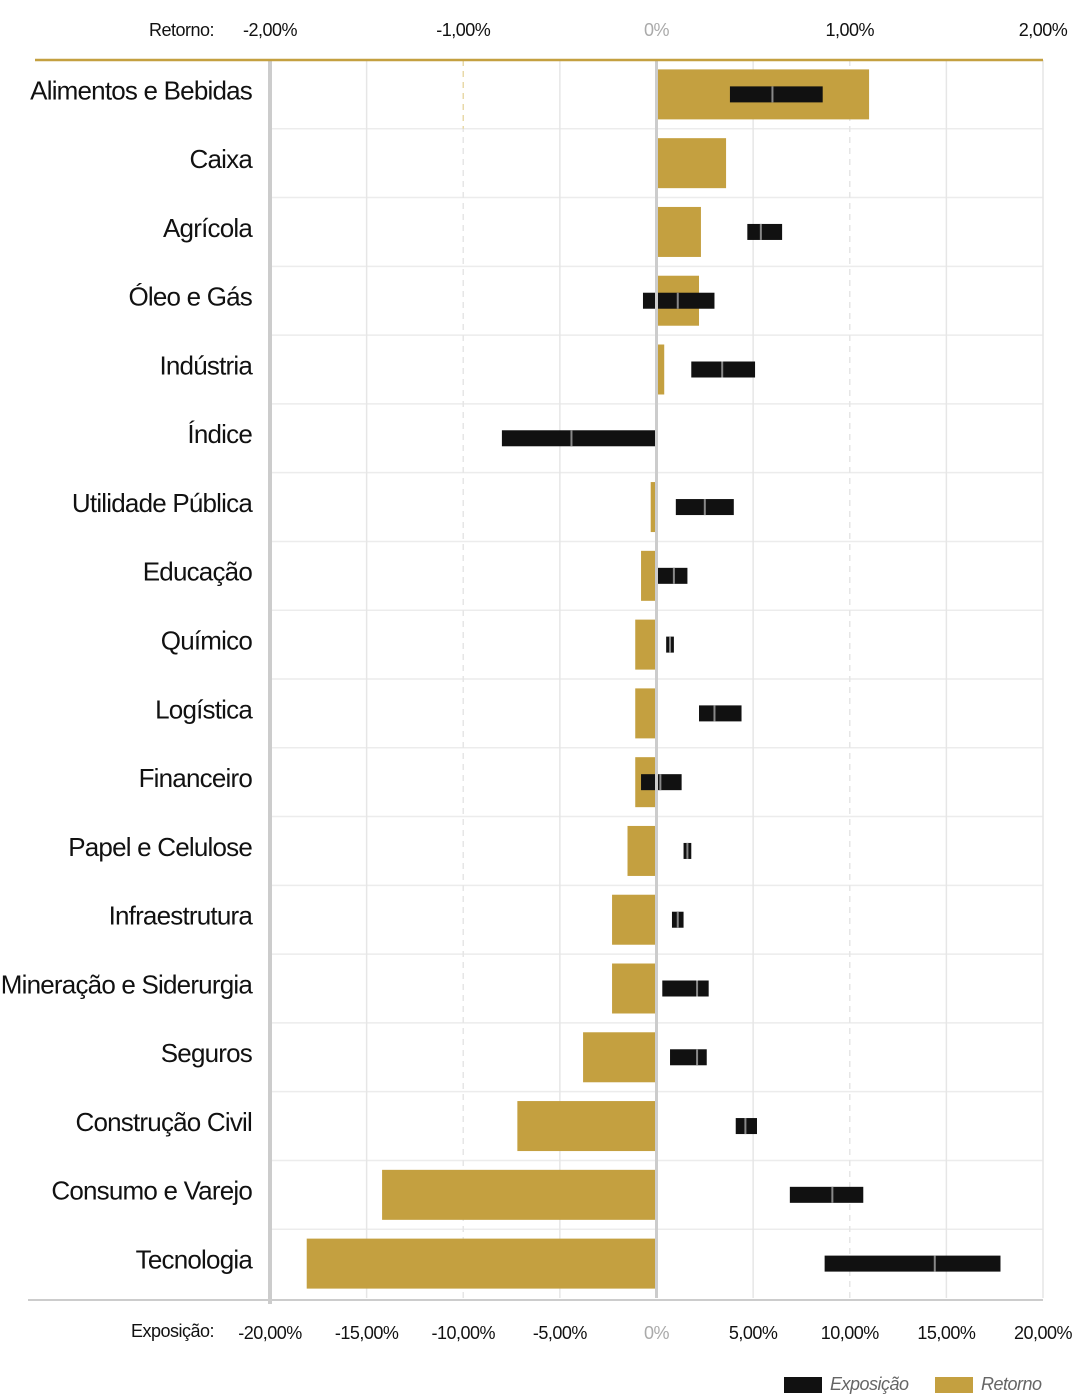  What do you see at coordinates (181, 30) in the screenshot?
I see `x2-axis-label: Retorno:` at bounding box center [181, 30].